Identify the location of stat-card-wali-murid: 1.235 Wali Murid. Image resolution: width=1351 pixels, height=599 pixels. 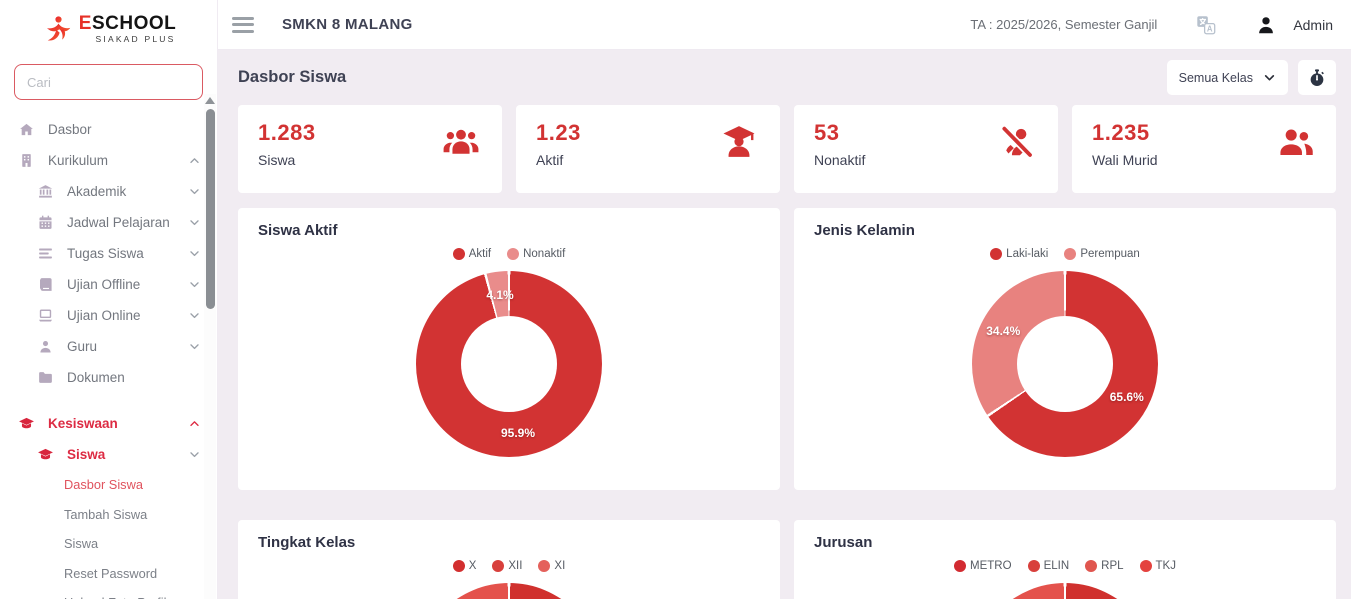
(1204, 149).